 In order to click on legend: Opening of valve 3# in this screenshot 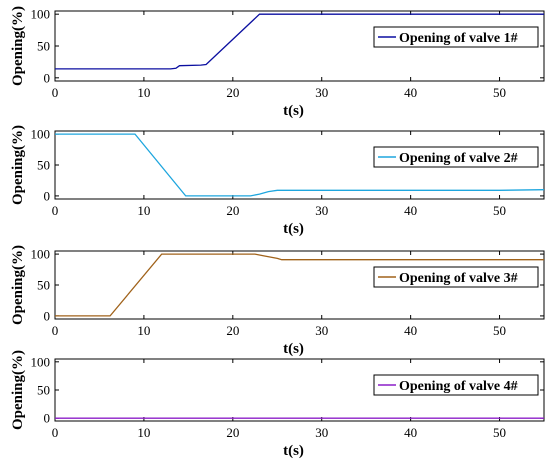, I will do `click(456, 277)`.